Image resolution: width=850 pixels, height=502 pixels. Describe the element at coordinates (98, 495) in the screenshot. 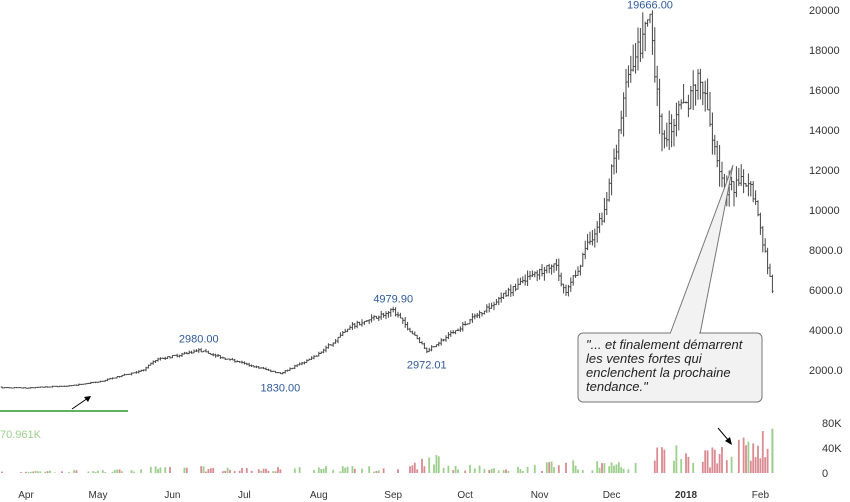

I see `x-tick-label: May` at that location.